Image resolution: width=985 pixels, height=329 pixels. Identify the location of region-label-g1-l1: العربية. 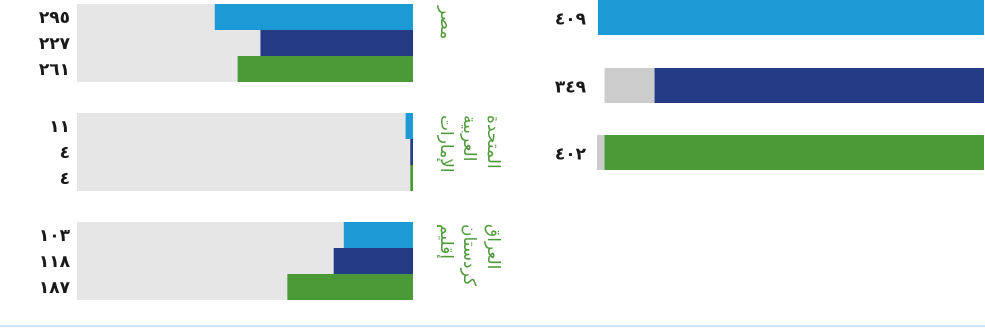
(469, 138).